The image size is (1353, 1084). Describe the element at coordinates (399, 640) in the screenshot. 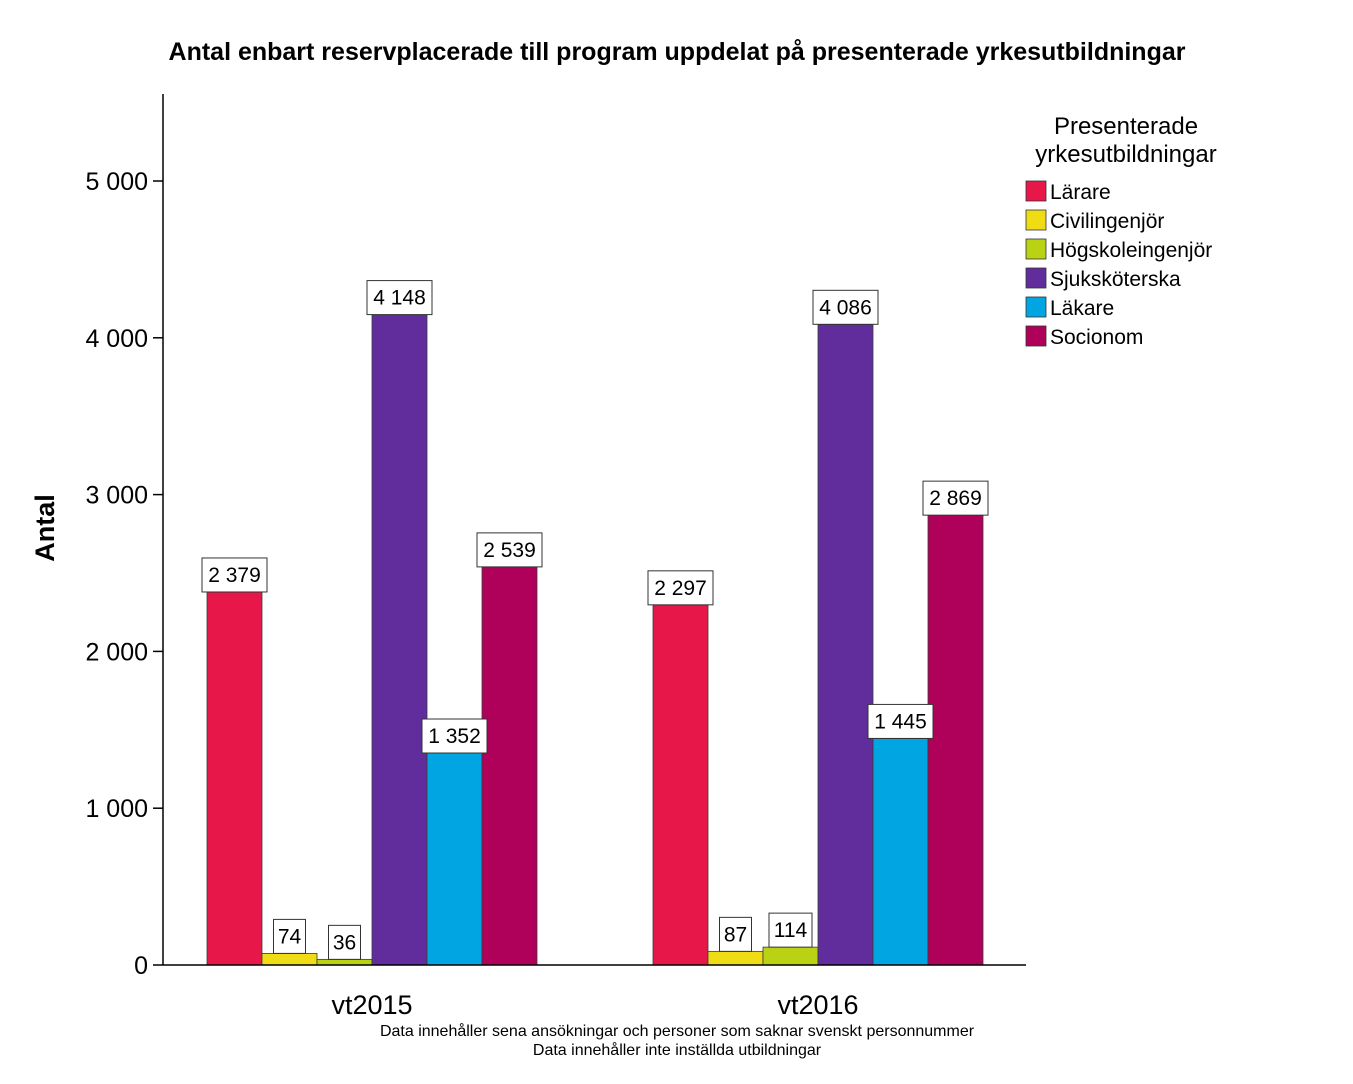

I see `bar-sjuksköterska-vt2015` at that location.